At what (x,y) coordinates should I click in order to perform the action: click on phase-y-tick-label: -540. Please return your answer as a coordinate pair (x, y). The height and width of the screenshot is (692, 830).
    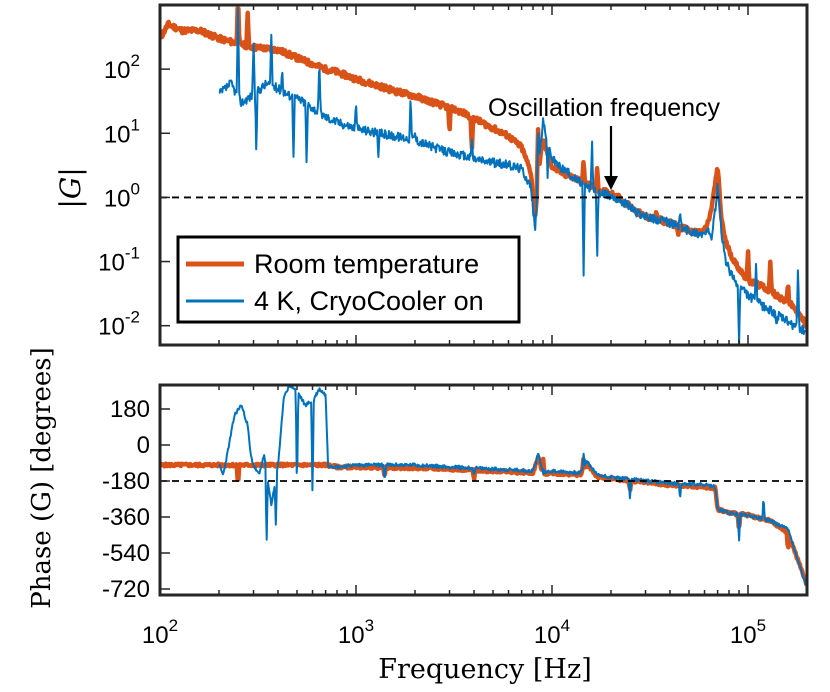
    Looking at the image, I should click on (126, 553).